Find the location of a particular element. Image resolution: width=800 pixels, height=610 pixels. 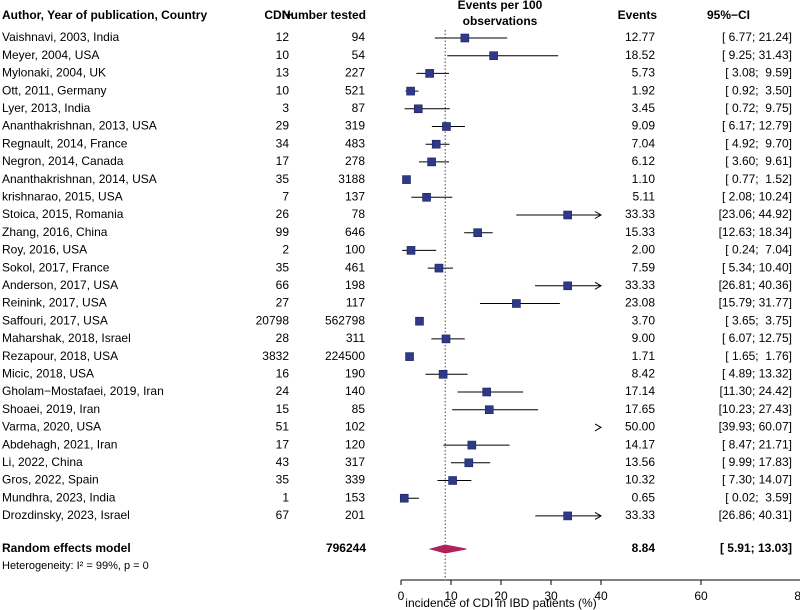

study-label: Stoica, 2015, Romania is located at coordinates (63, 214).